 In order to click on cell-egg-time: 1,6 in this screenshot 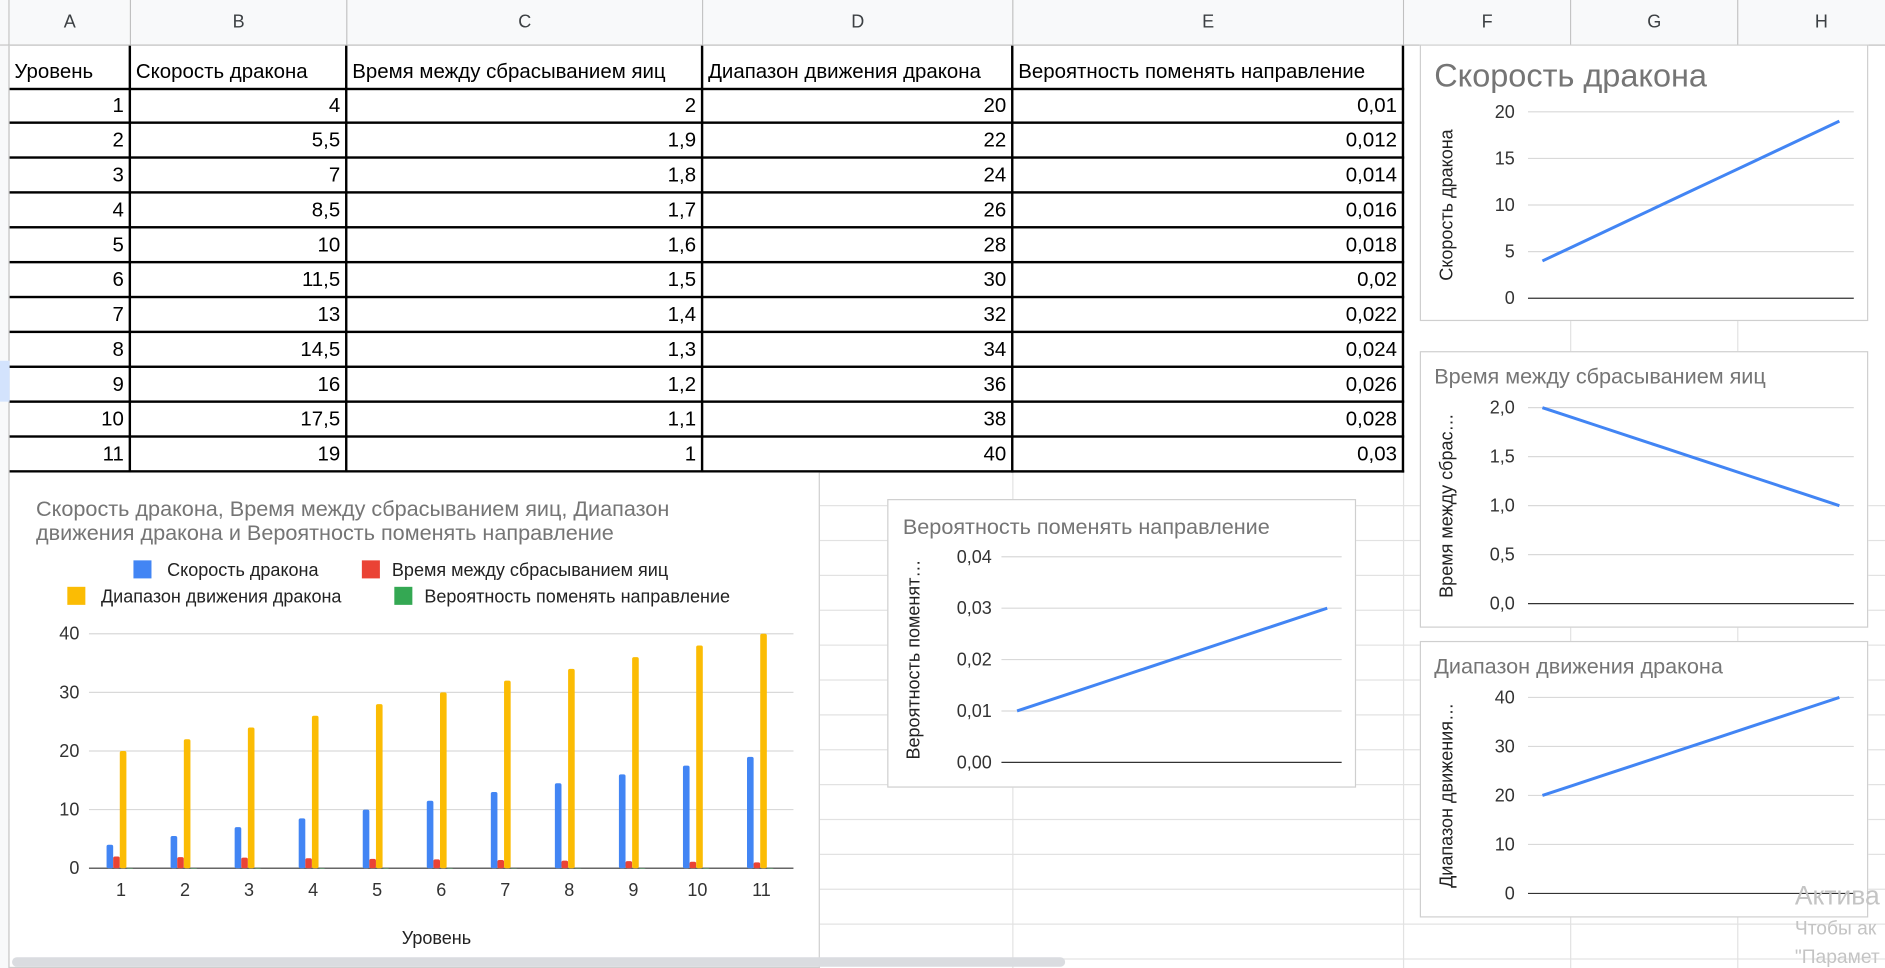, I will do `click(682, 245)`.